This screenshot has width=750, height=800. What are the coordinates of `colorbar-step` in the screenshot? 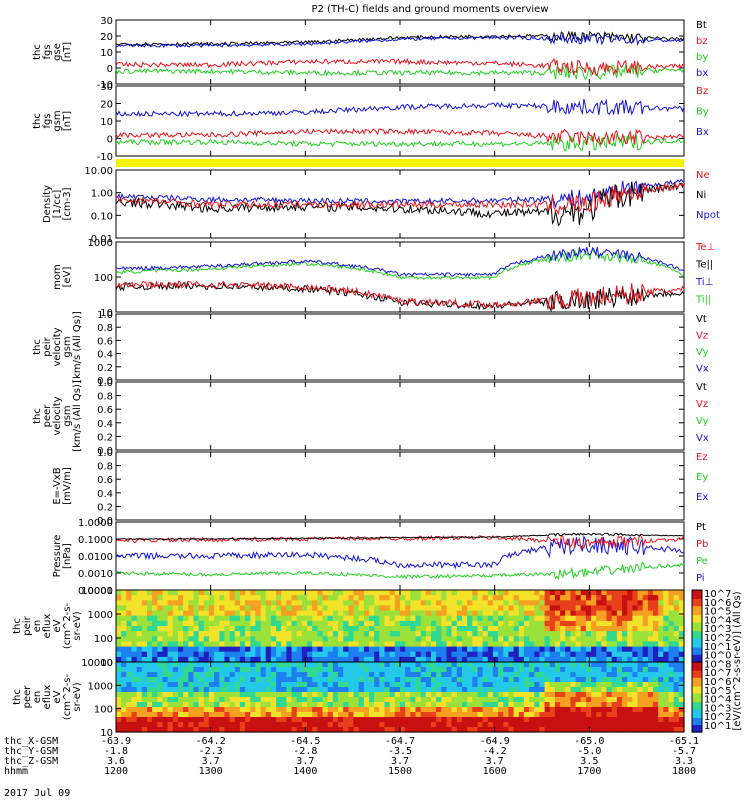 It's located at (697, 627).